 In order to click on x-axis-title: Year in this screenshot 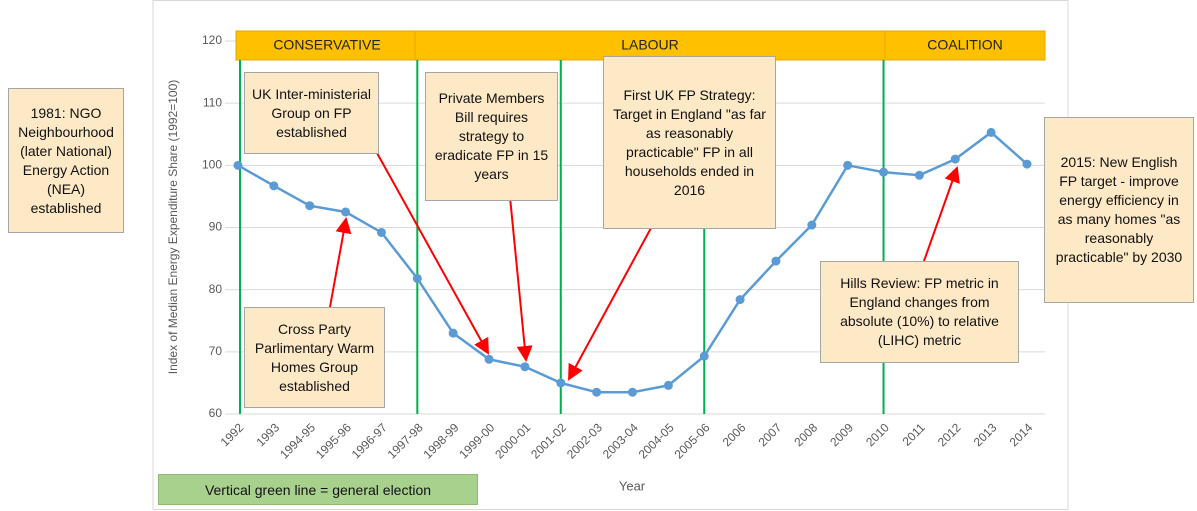, I will do `click(632, 485)`.